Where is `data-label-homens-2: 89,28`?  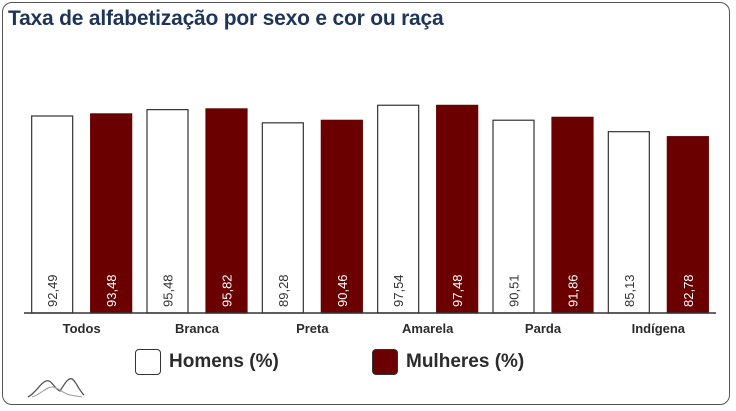 data-label-homens-2: 89,28 is located at coordinates (283, 290).